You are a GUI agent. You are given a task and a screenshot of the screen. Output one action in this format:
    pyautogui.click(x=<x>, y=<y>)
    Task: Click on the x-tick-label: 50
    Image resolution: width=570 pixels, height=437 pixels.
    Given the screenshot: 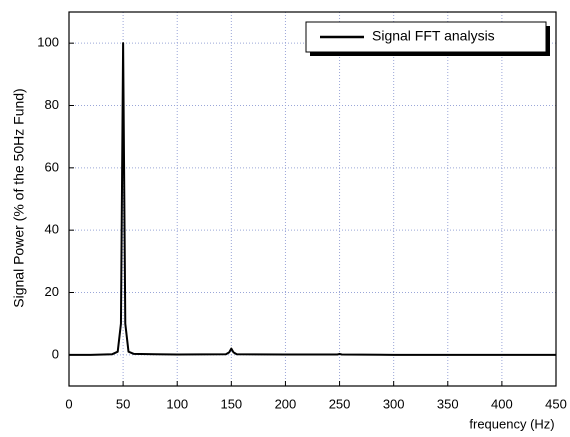 What is the action you would take?
    pyautogui.click(x=123, y=403)
    